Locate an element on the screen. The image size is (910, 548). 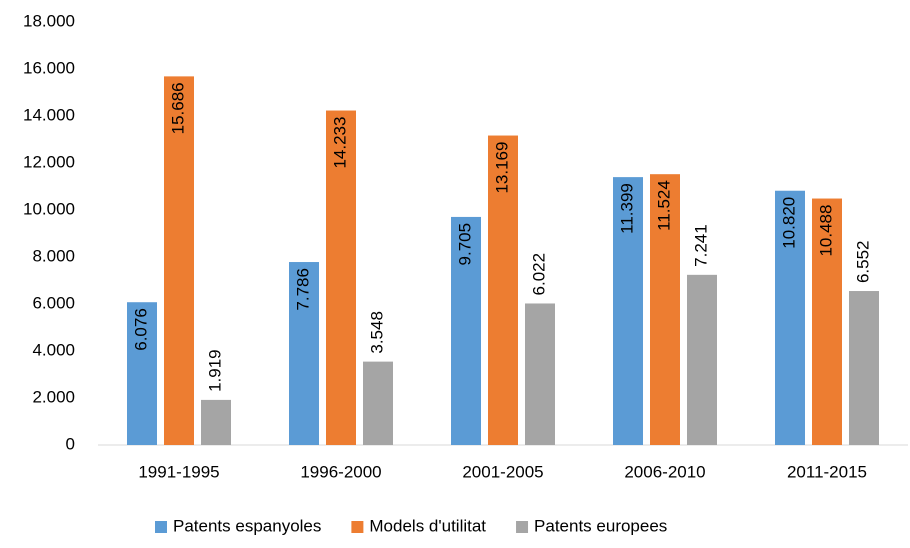
y-tick-label: 6.000 is located at coordinates (53, 302).